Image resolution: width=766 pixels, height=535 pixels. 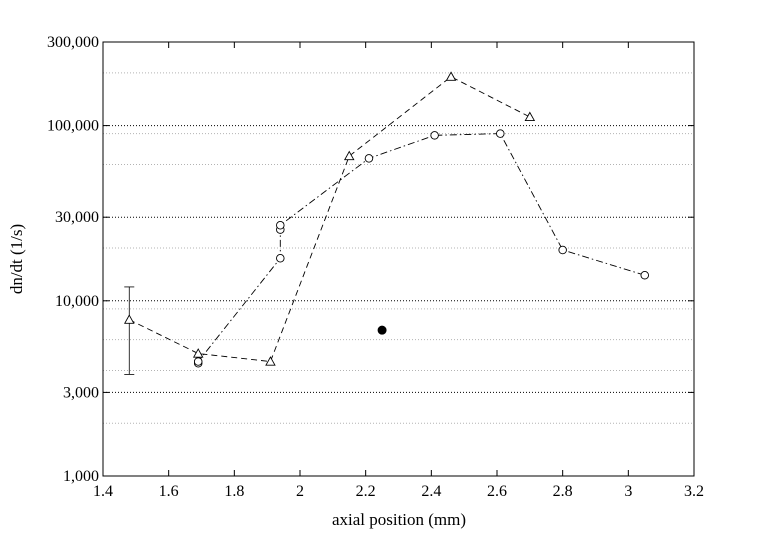 I want to click on data-point-filled, so click(x=382, y=330).